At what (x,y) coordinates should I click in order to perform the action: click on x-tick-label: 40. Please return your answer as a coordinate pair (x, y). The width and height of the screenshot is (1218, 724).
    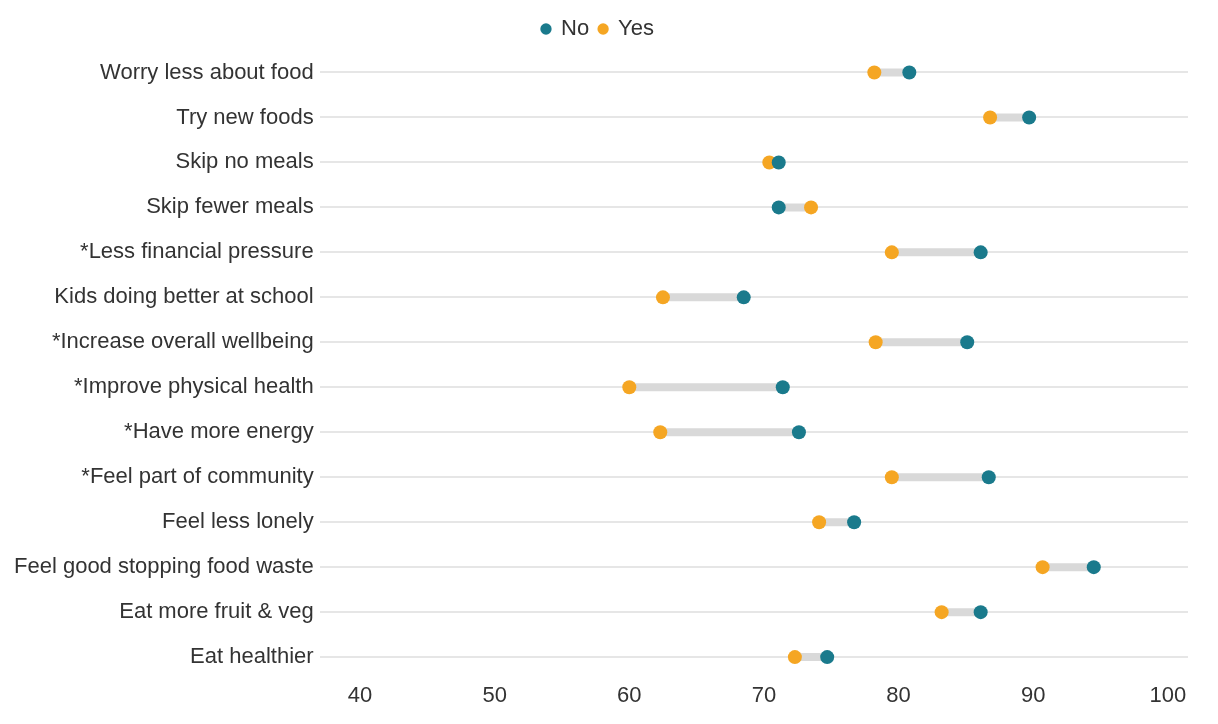
    Looking at the image, I should click on (360, 694).